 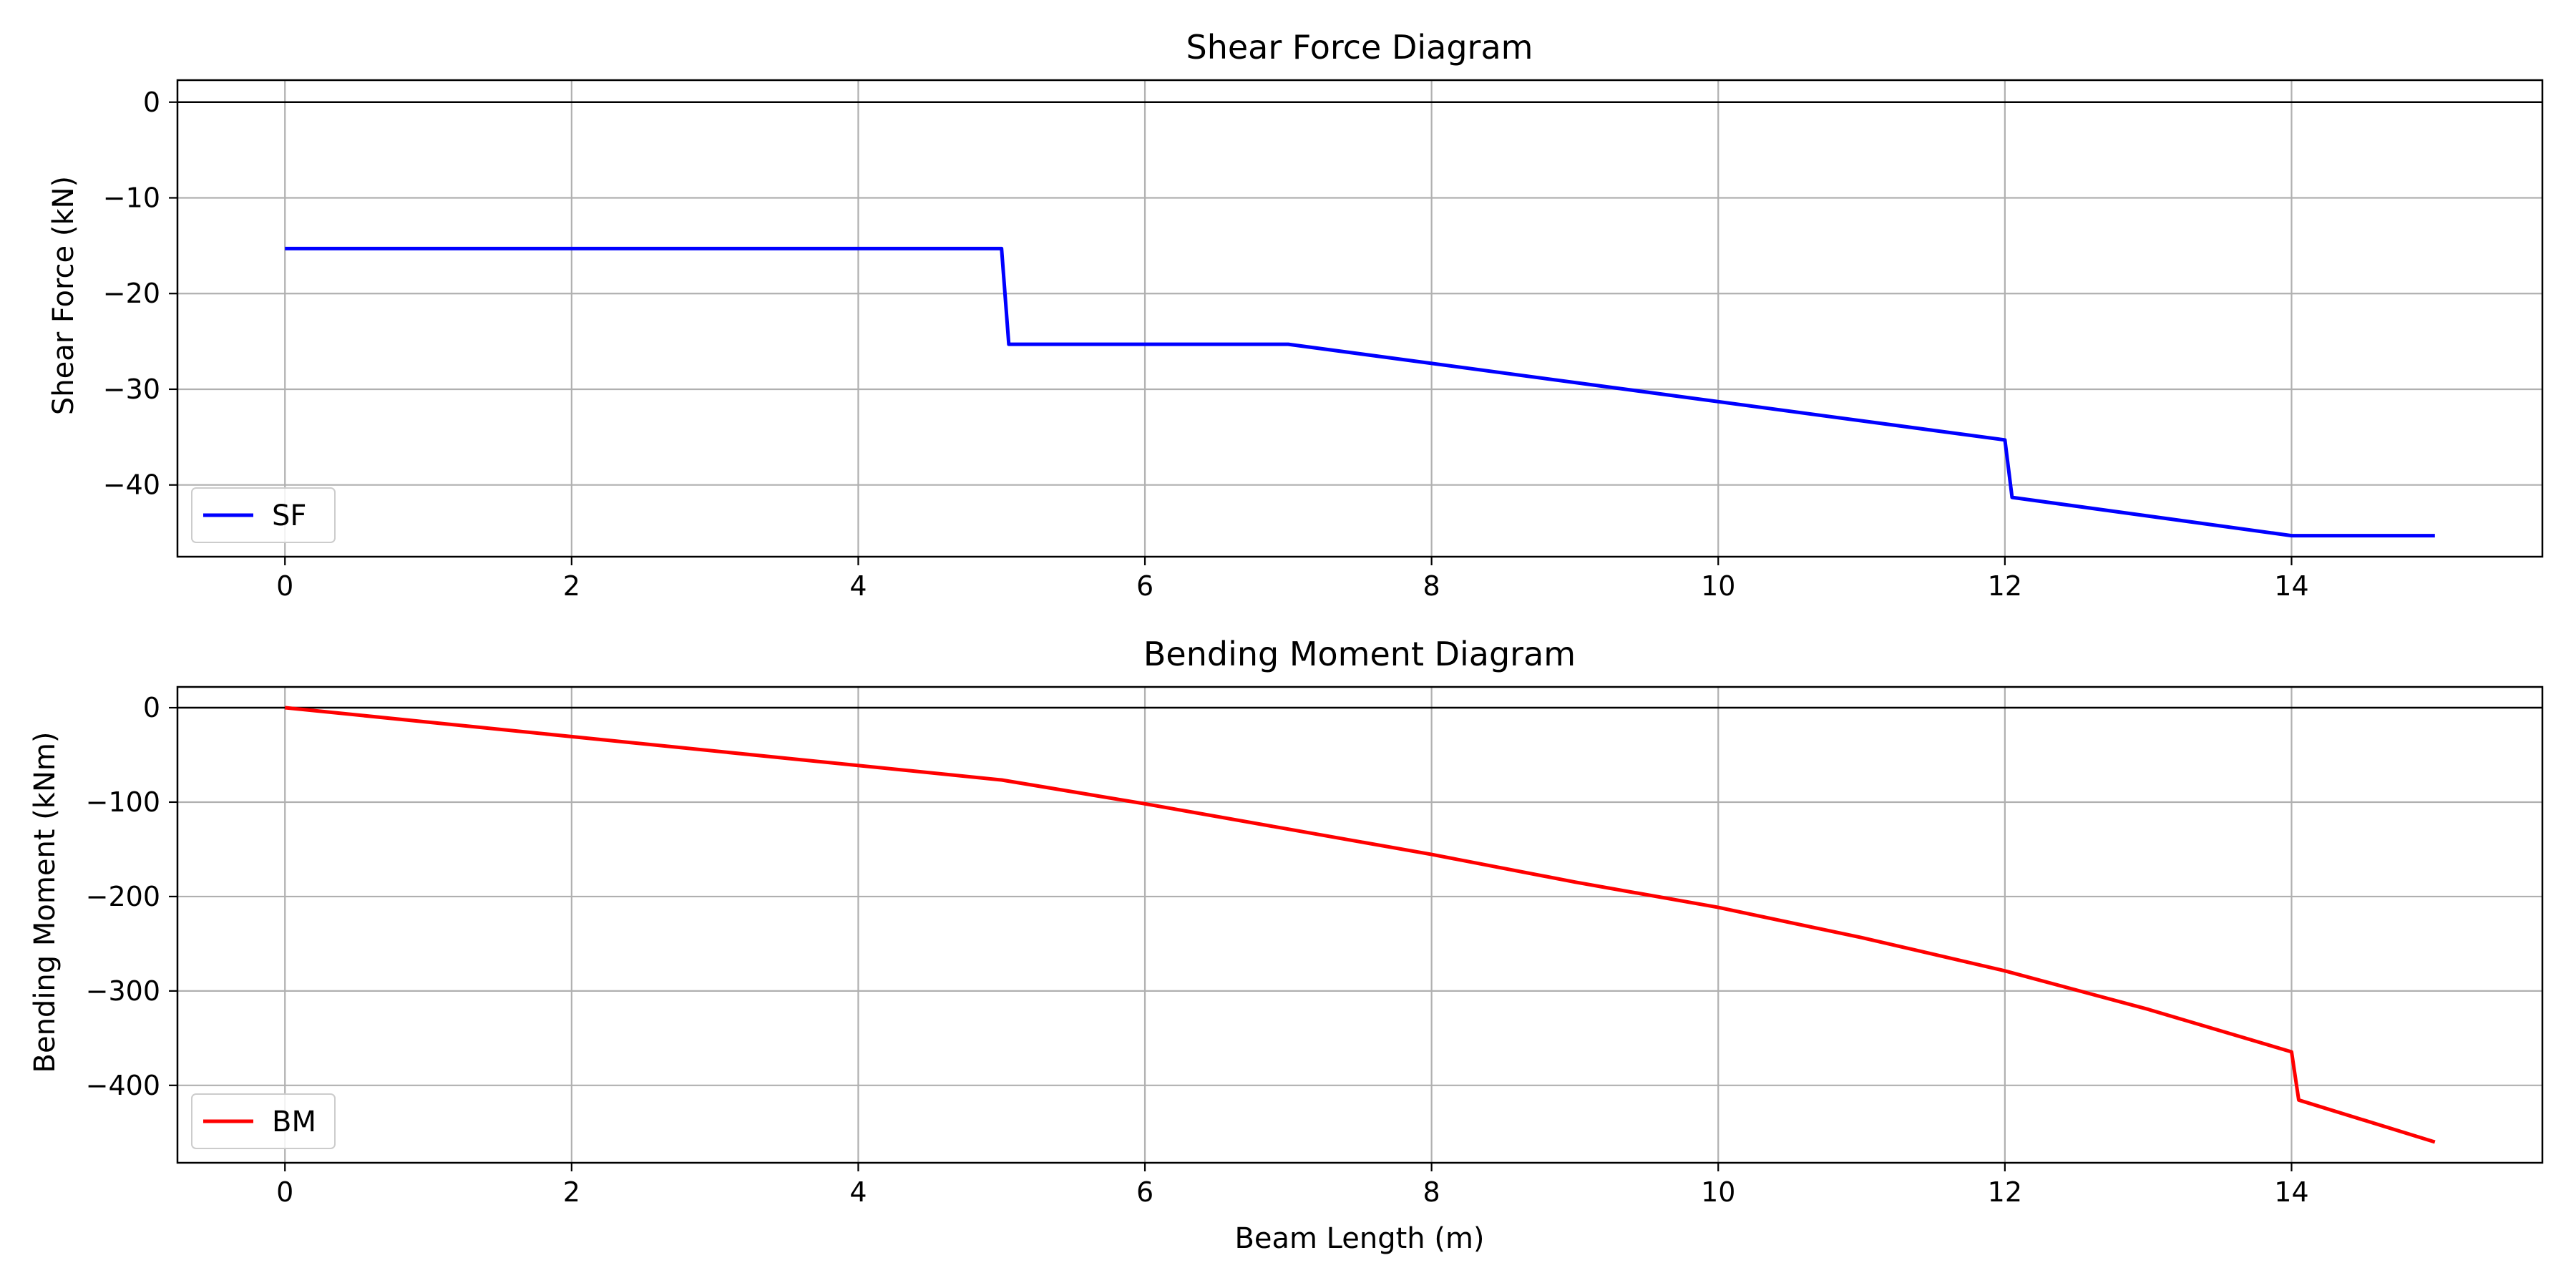 What do you see at coordinates (131, 197) in the screenshot?
I see `shear-force-y-tick-label: −10` at bounding box center [131, 197].